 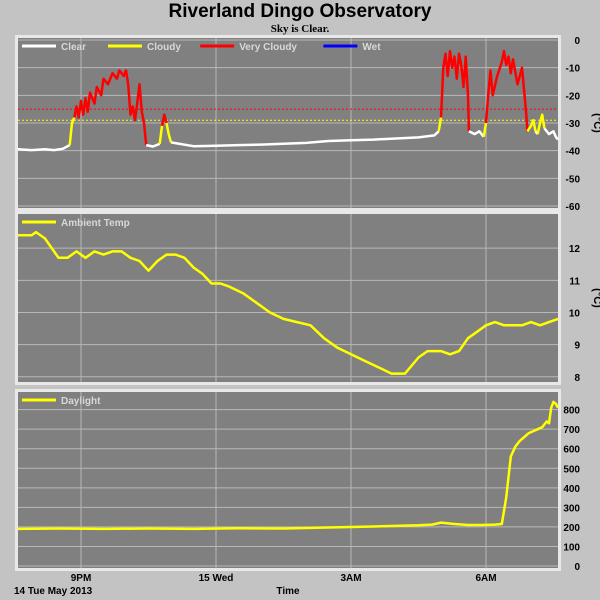 I want to click on legend-label: Wet, so click(x=371, y=47).